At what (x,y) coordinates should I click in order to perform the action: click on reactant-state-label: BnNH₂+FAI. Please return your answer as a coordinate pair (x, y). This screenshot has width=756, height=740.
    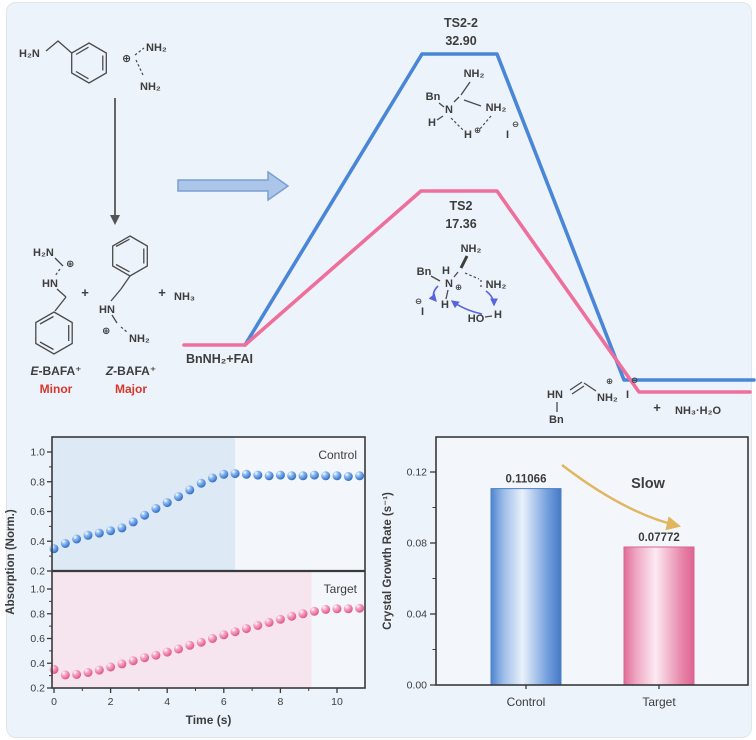
    Looking at the image, I should click on (219, 359).